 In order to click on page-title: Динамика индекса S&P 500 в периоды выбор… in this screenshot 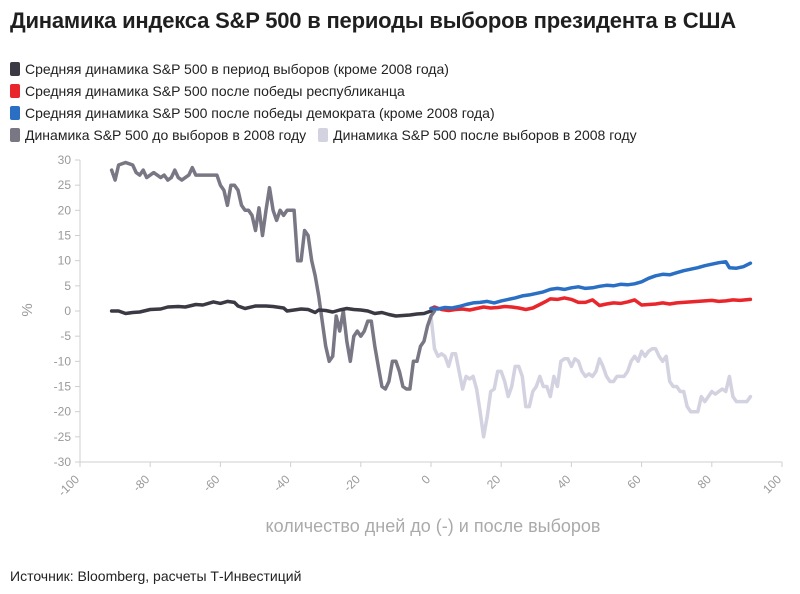, I will do `click(373, 20)`.